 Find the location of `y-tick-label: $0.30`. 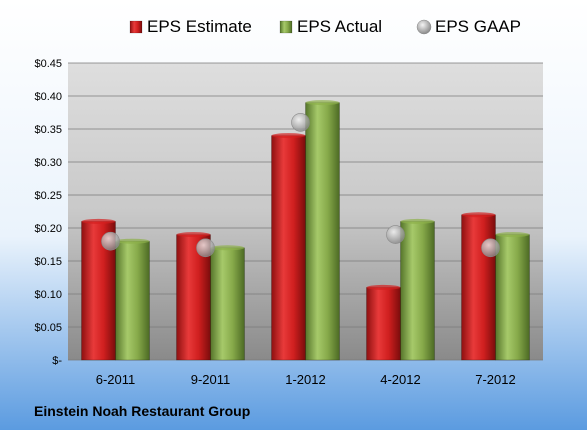

y-tick-label: $0.30 is located at coordinates (48, 163).